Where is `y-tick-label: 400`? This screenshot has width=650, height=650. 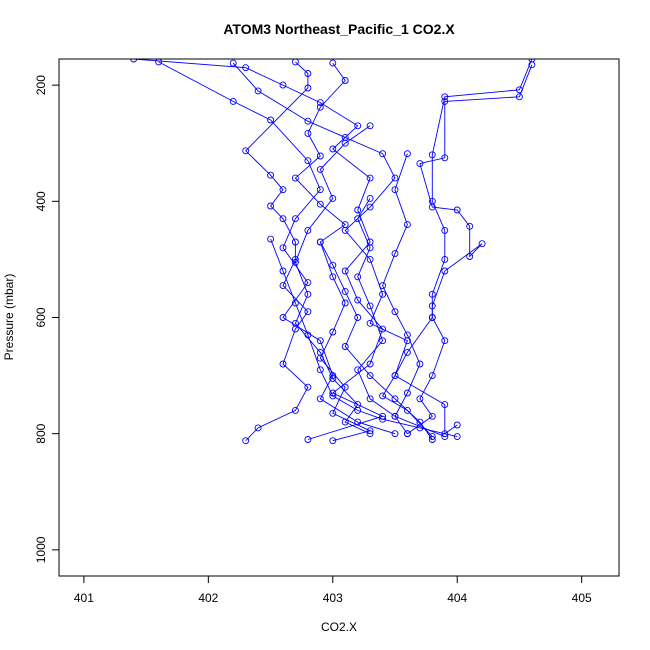
y-tick-label: 400 is located at coordinates (41, 201).